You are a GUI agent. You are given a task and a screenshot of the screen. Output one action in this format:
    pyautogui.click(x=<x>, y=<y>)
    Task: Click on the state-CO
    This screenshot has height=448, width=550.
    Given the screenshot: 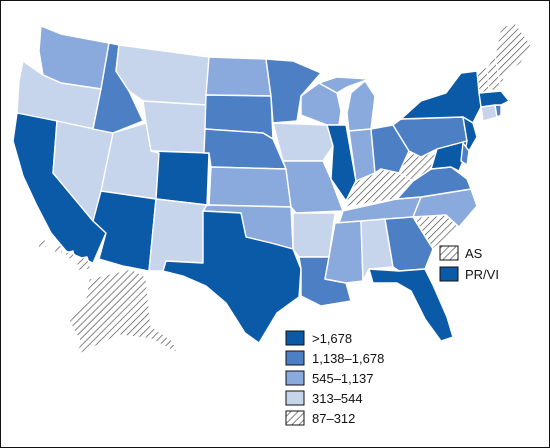 What is the action you would take?
    pyautogui.click(x=180, y=178)
    